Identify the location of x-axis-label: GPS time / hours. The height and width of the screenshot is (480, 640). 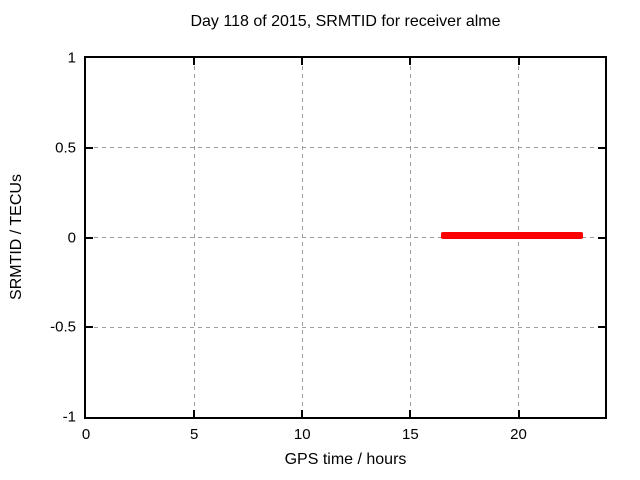
(345, 459).